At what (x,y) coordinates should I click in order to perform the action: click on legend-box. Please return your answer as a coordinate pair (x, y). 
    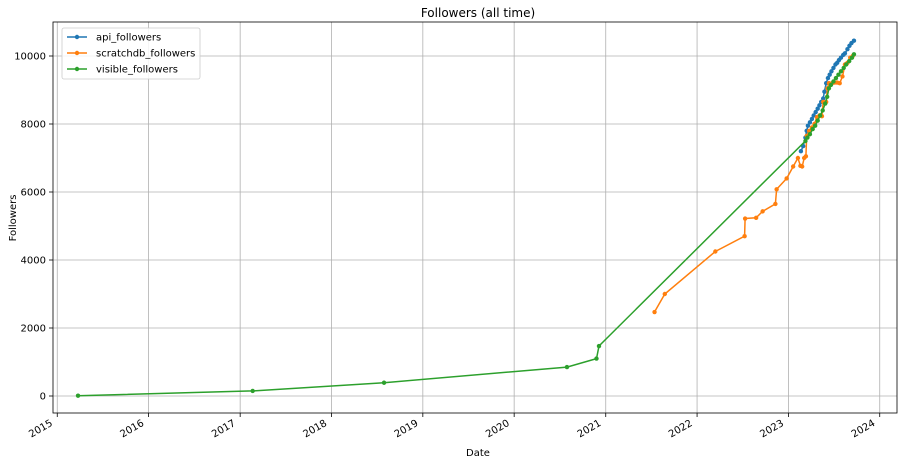
    Looking at the image, I should click on (131, 53).